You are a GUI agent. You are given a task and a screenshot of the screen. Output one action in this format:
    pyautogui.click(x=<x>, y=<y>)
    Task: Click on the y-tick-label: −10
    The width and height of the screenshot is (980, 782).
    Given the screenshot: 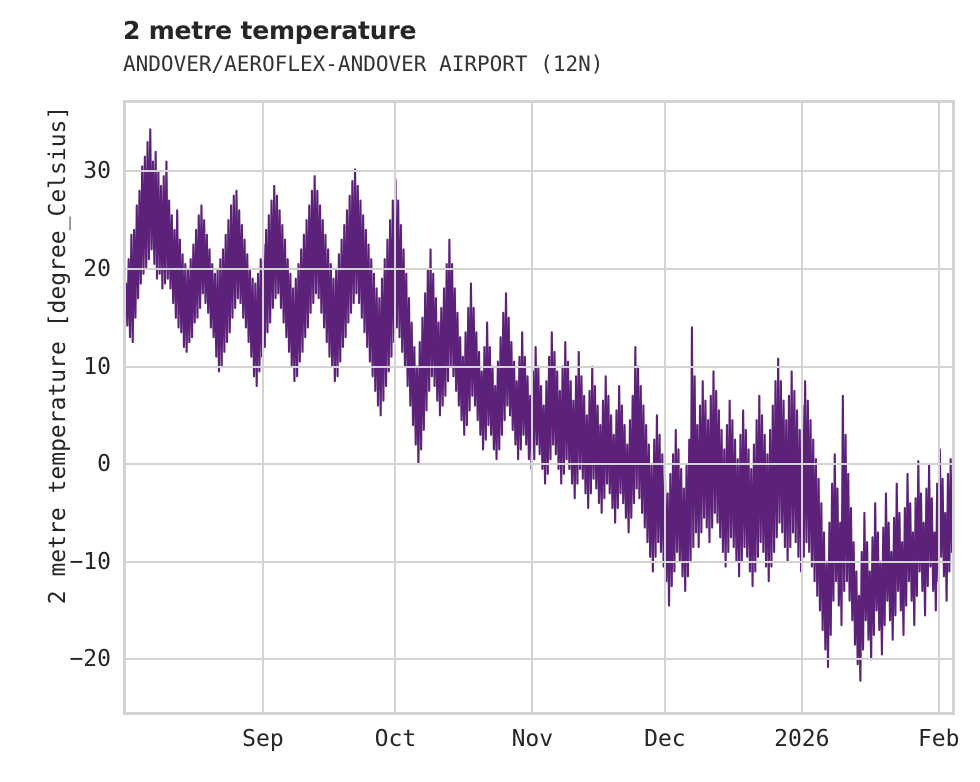 What is the action you would take?
    pyautogui.click(x=90, y=561)
    